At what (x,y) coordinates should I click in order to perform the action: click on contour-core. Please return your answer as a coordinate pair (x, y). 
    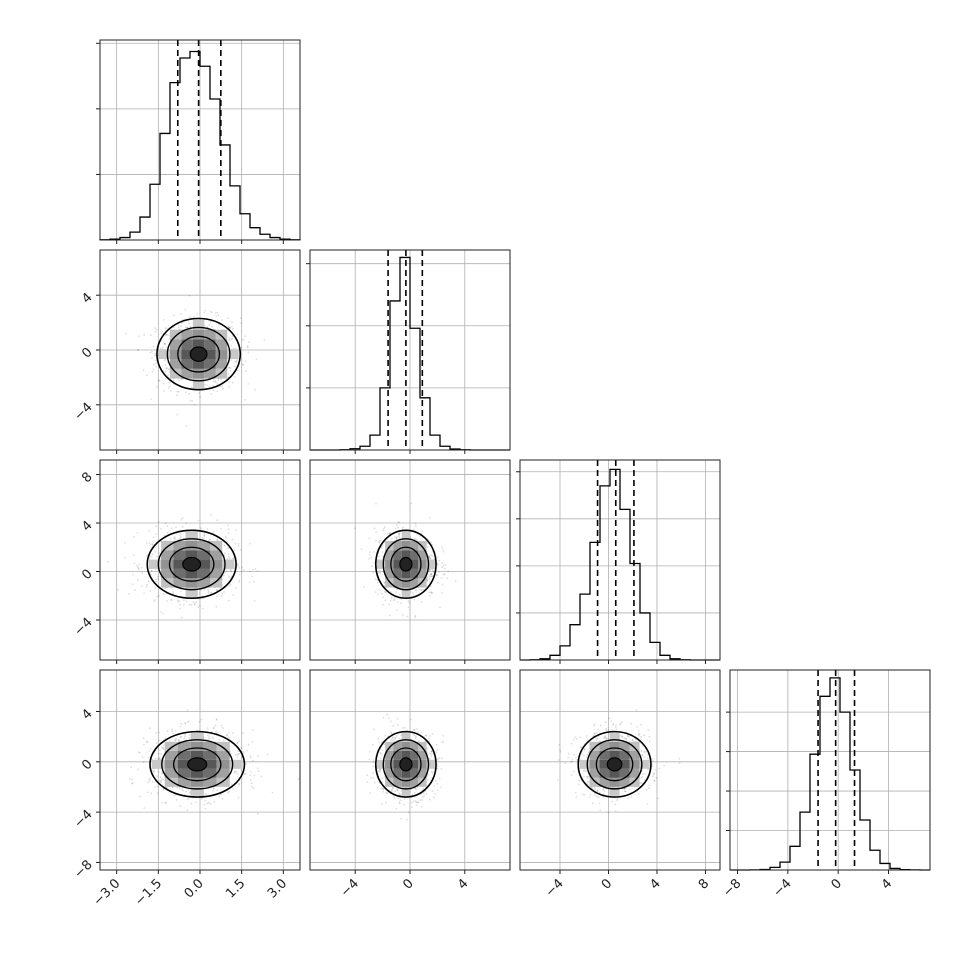
    Looking at the image, I should click on (198, 354).